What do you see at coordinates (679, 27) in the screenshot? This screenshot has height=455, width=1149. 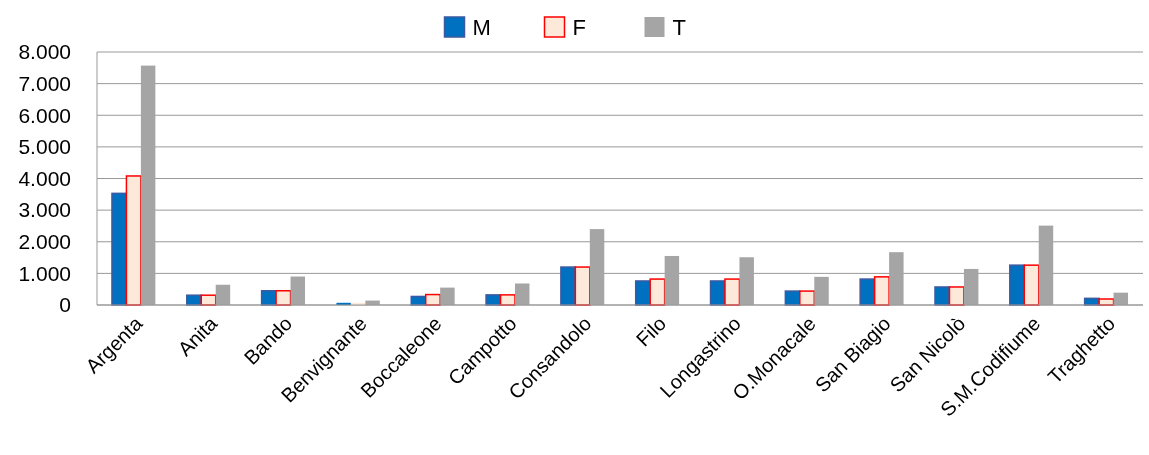 I see `legend-label: T` at bounding box center [679, 27].